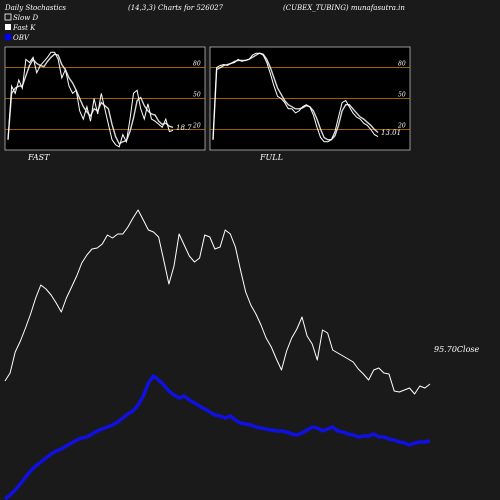 Image resolution: width=500 pixels, height=500 pixels. I want to click on series-line-fast-k, so click(90, 99).